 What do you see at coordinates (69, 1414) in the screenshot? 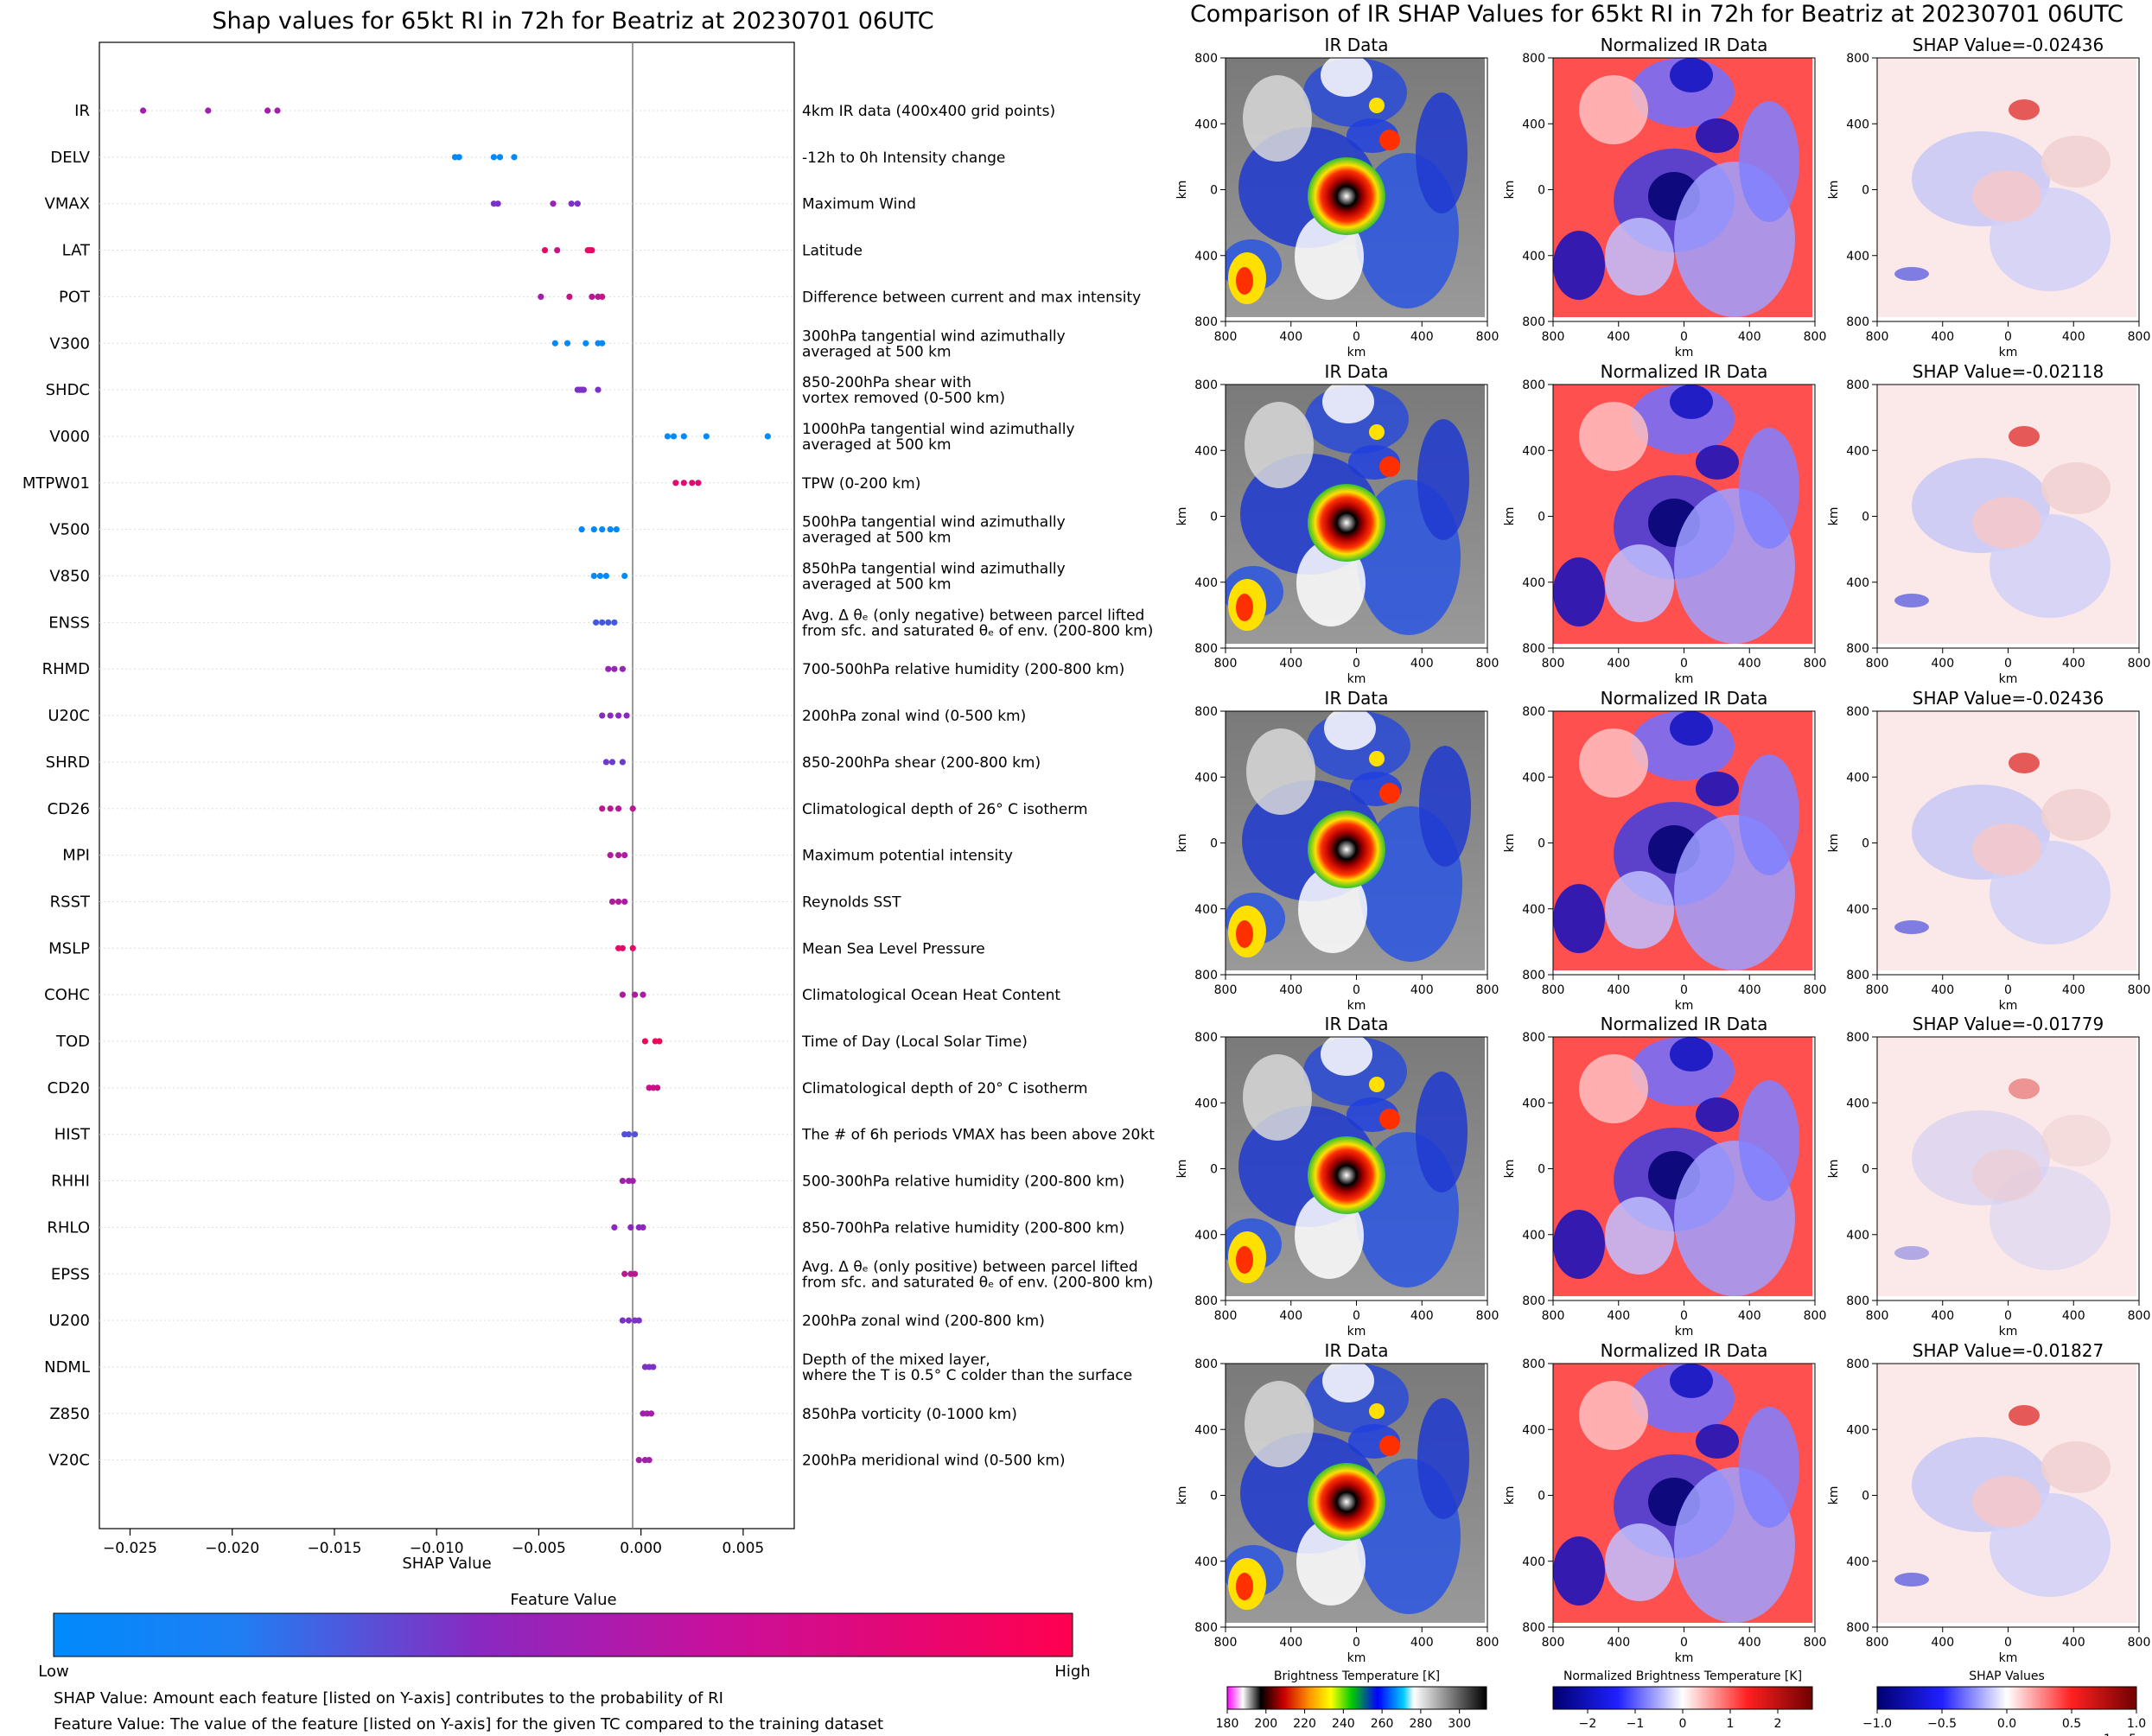
I see `feature-label-z850: Z850` at bounding box center [69, 1414].